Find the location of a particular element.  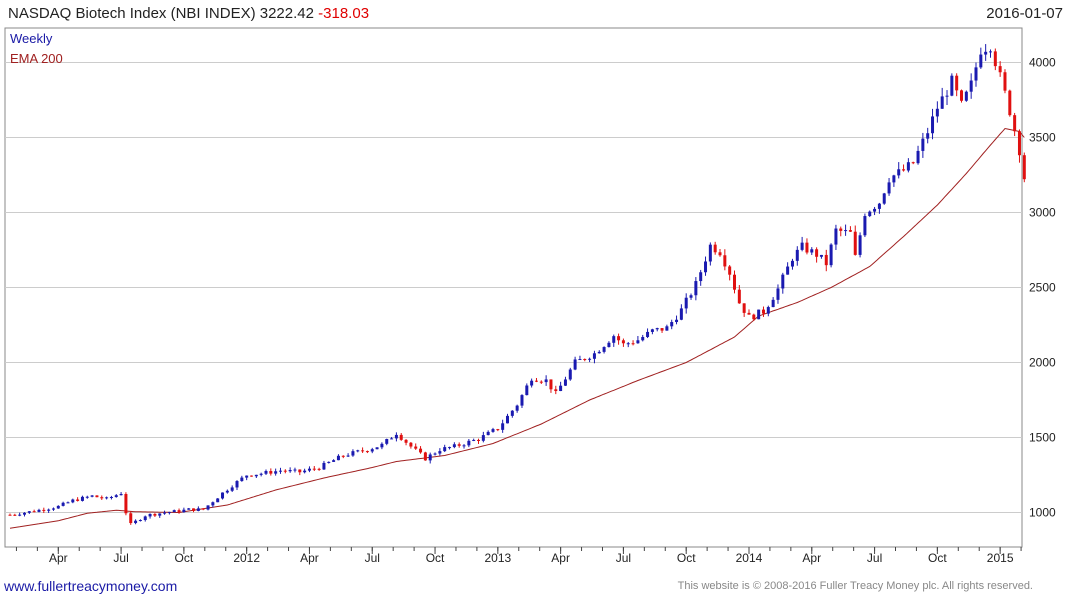

x-tick-label: Oct is located at coordinates (184, 558).